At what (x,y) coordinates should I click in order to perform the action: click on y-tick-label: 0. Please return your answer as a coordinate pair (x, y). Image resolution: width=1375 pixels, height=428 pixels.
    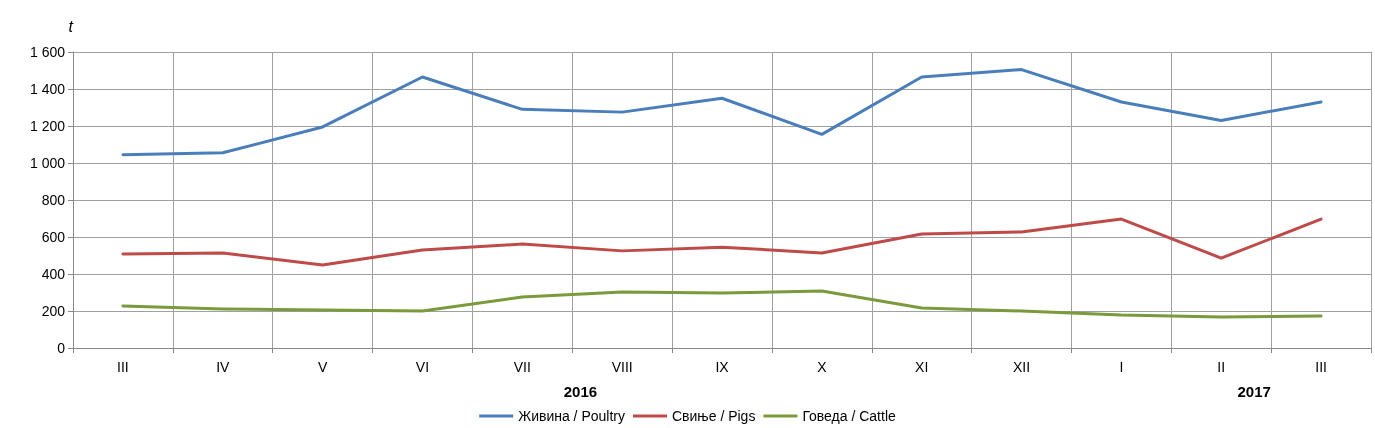
    Looking at the image, I should click on (61, 348).